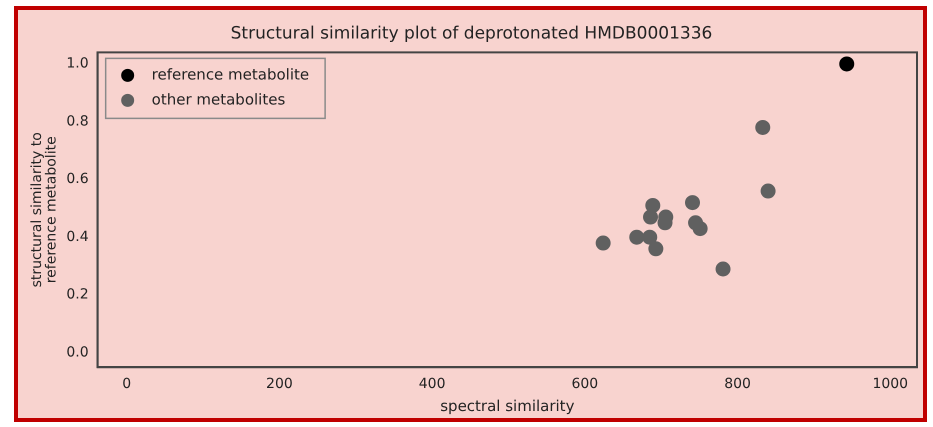  Describe the element at coordinates (77, 236) in the screenshot. I see `y-tick-label: 0.4` at that location.